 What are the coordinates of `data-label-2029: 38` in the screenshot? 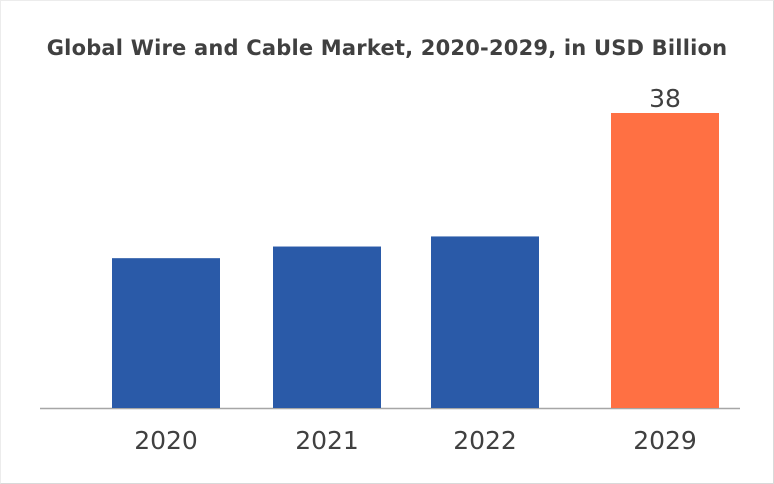 It's located at (665, 98).